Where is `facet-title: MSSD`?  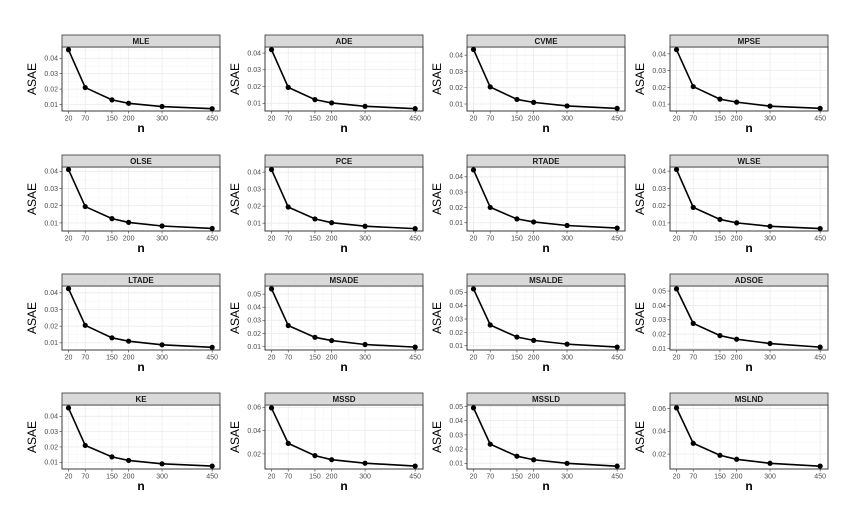
facet-title: MSSD is located at coordinates (343, 399).